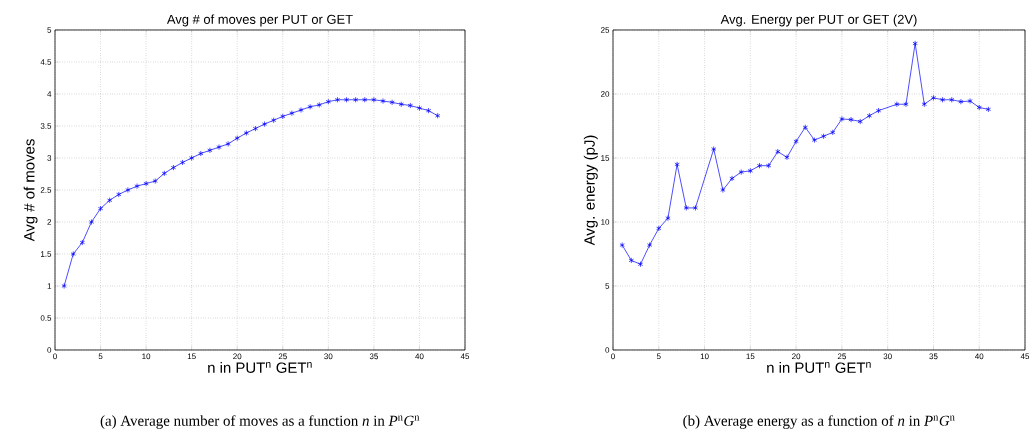 The height and width of the screenshot is (445, 1034). Describe the element at coordinates (259, 20) in the screenshot. I see `chart-title: Avg # of moves per PUT or GET` at that location.